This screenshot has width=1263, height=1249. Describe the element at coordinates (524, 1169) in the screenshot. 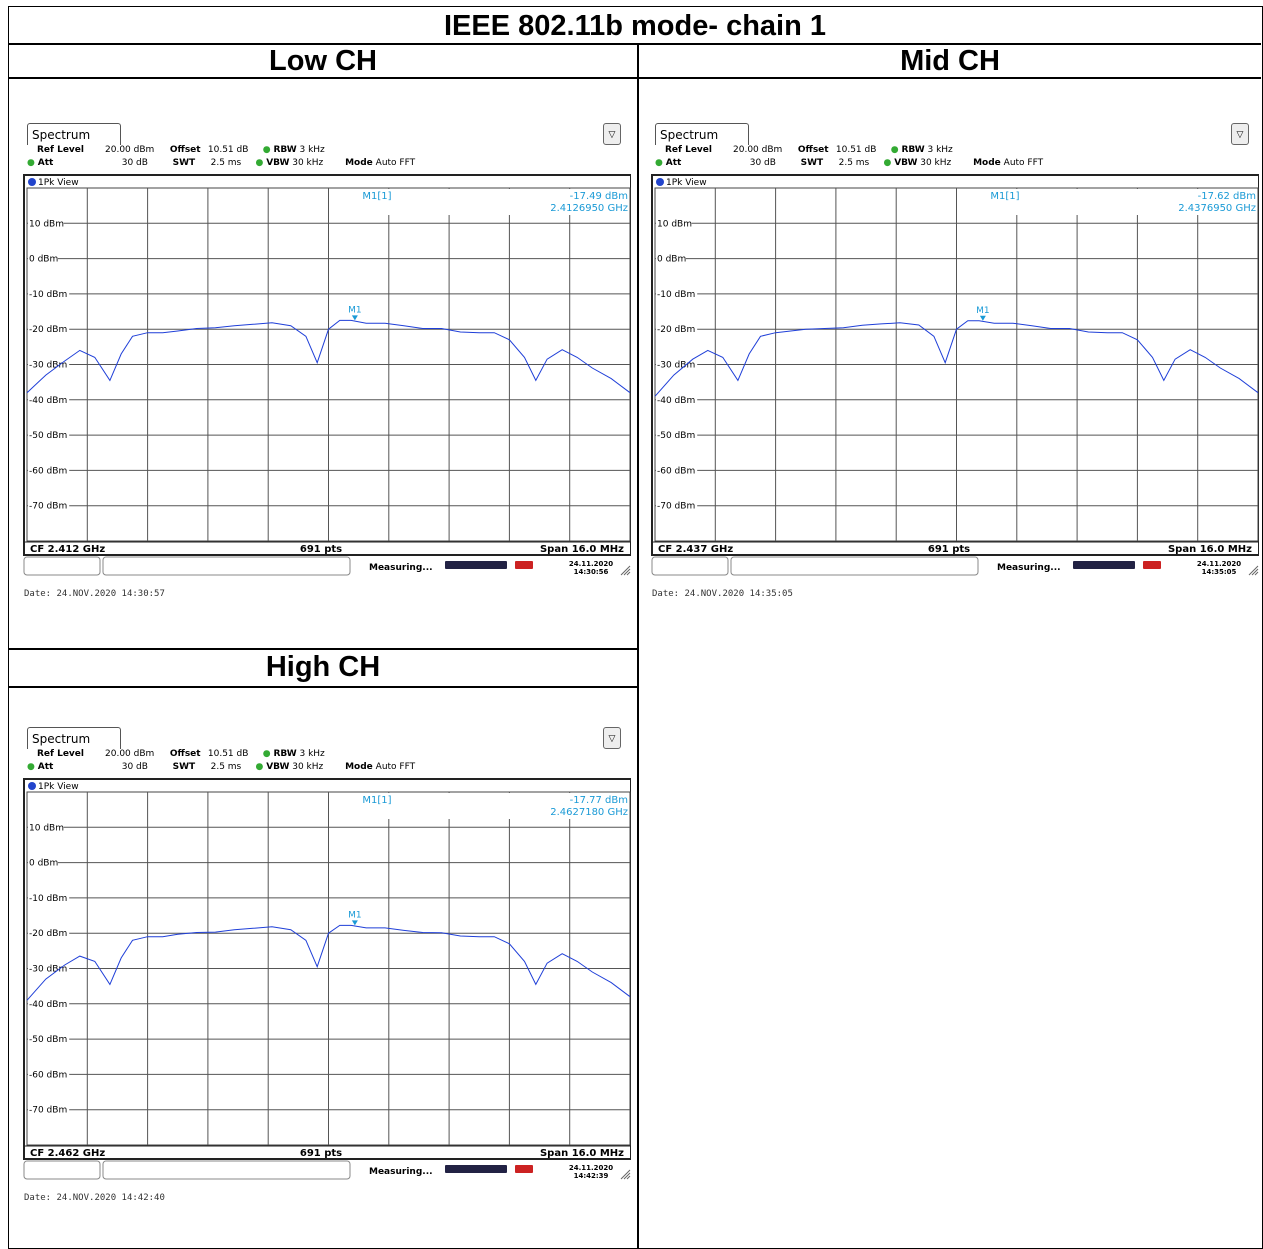

I see `status-icon` at that location.